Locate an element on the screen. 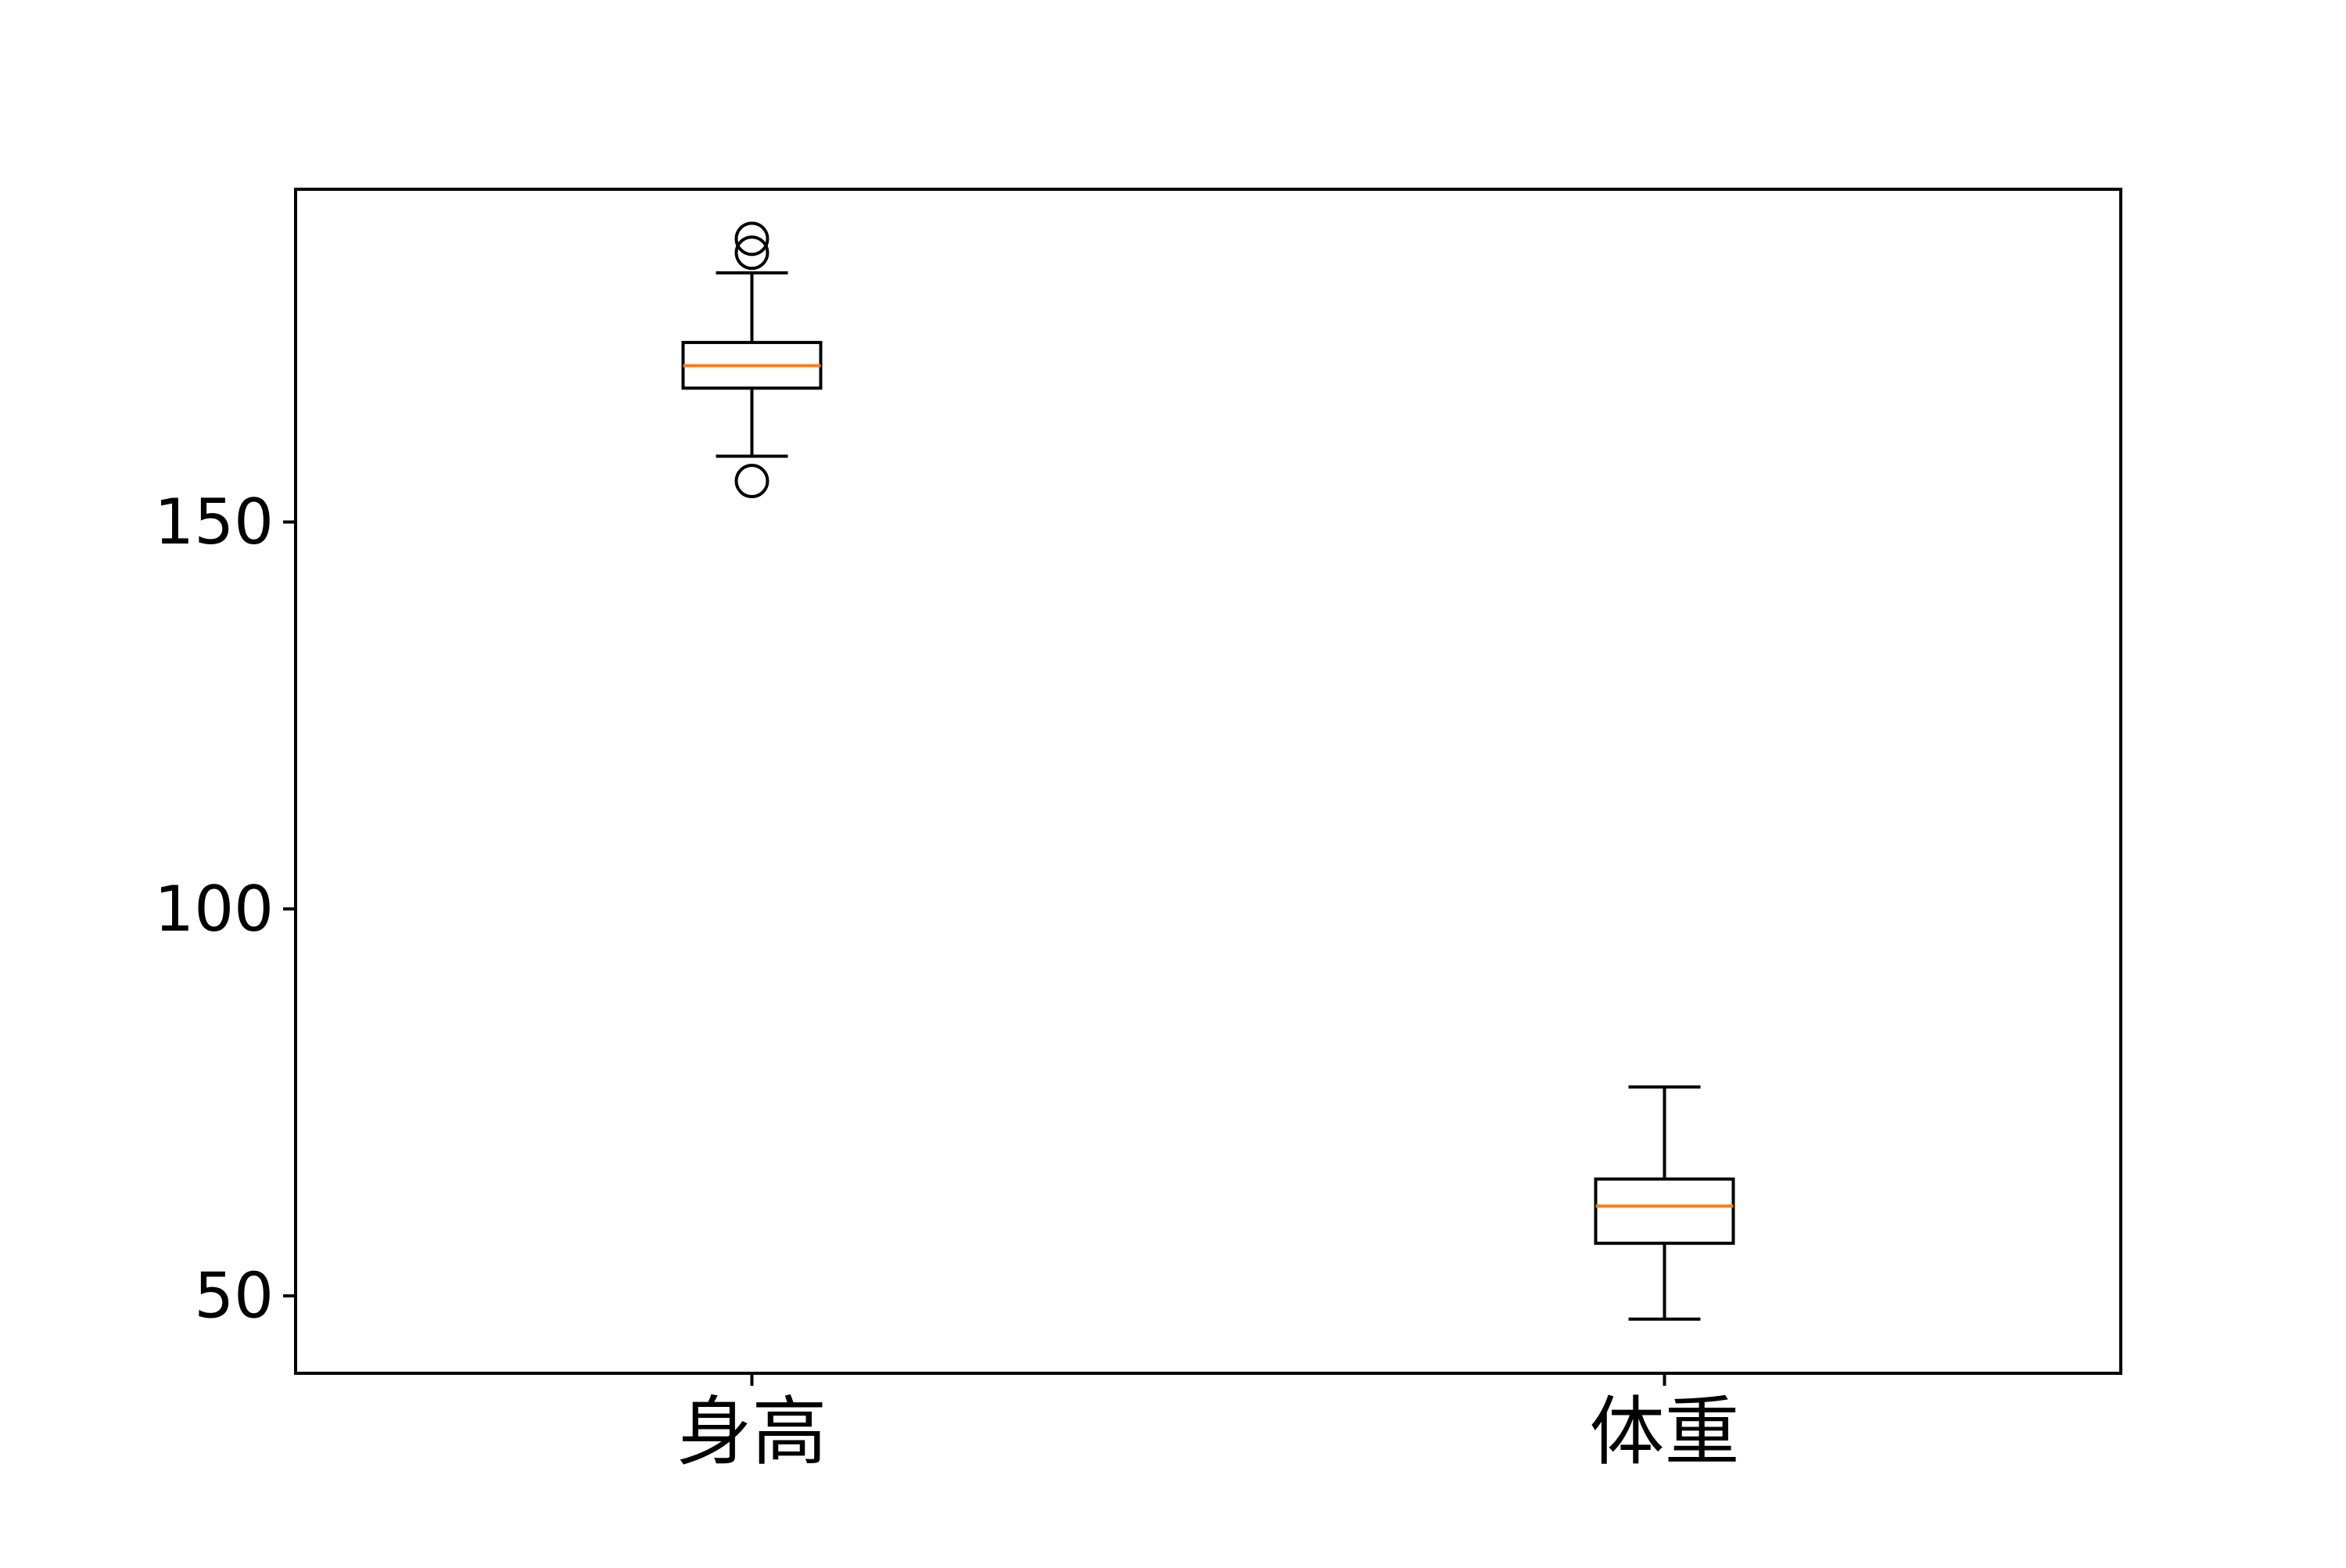 Image resolution: width=2346 pixels, height=1568 pixels. y-tick-label: 50 is located at coordinates (234, 1296).